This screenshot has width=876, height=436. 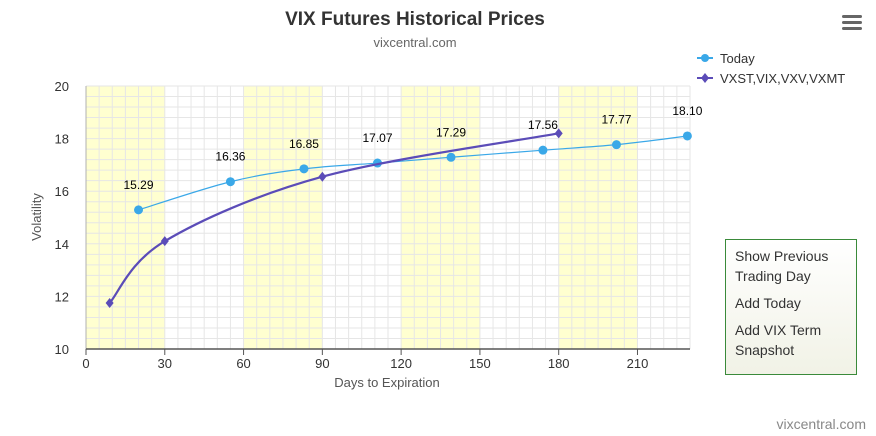 I want to click on x-tick-label: 210, so click(x=638, y=363).